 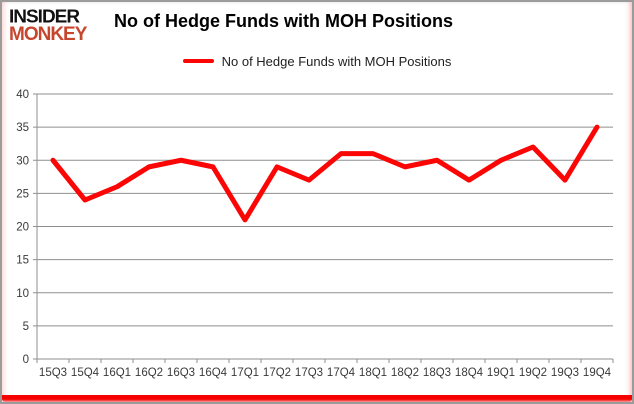 I want to click on x-tick-label: 17Q1, so click(x=245, y=373).